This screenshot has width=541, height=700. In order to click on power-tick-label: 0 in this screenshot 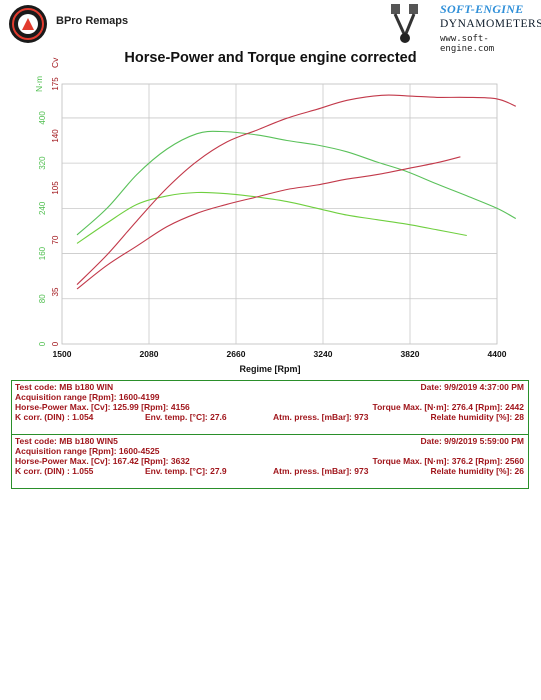, I will do `click(55, 343)`.